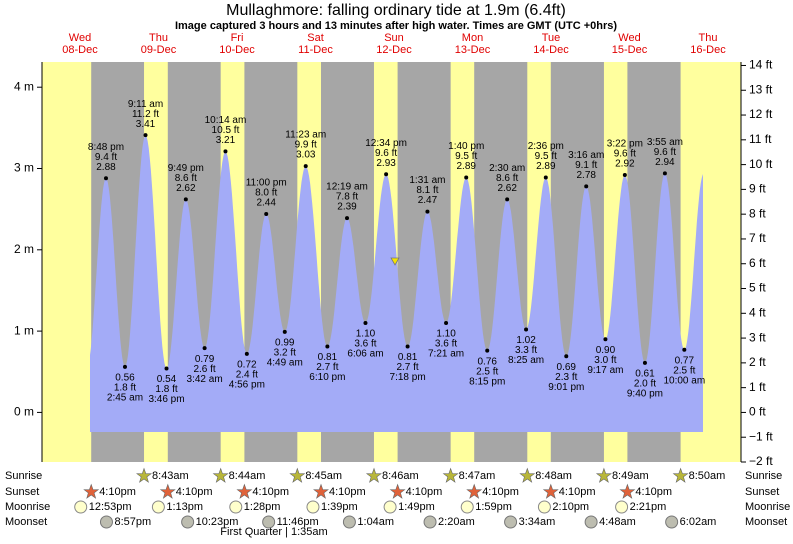 This screenshot has height=544, width=793. I want to click on tide-height-ft: 2.5 ft, so click(487, 371).